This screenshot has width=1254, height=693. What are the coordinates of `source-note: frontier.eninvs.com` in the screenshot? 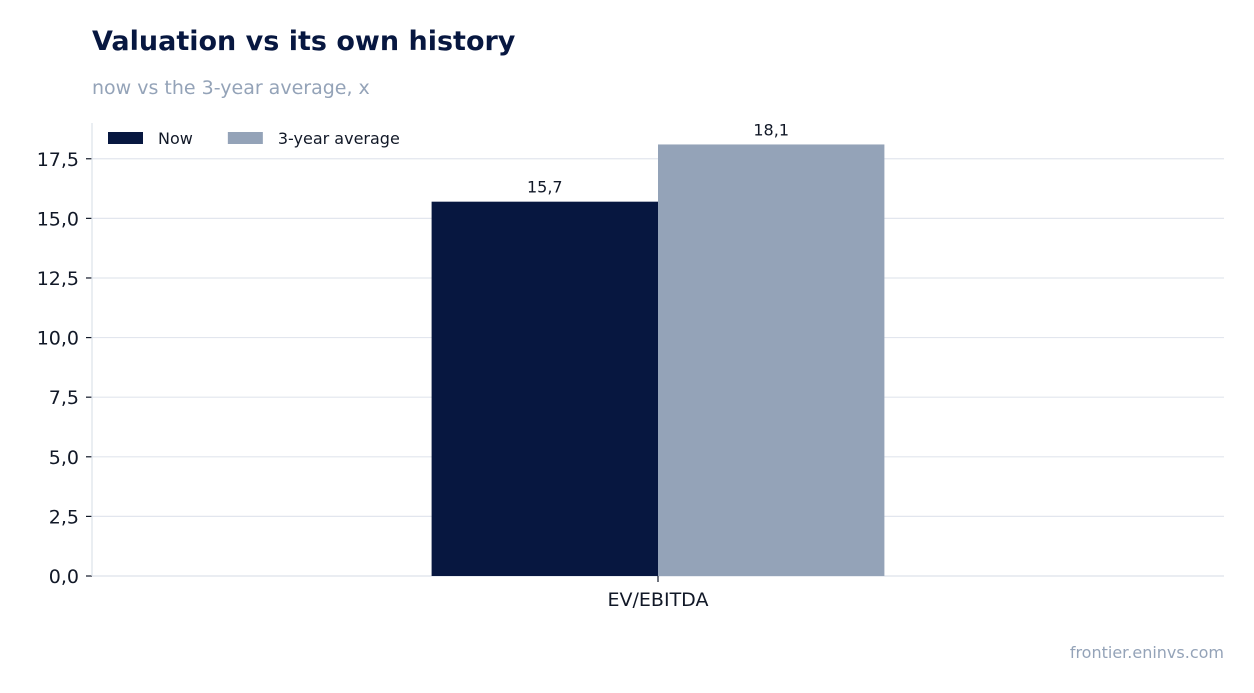 It's located at (1146, 652).